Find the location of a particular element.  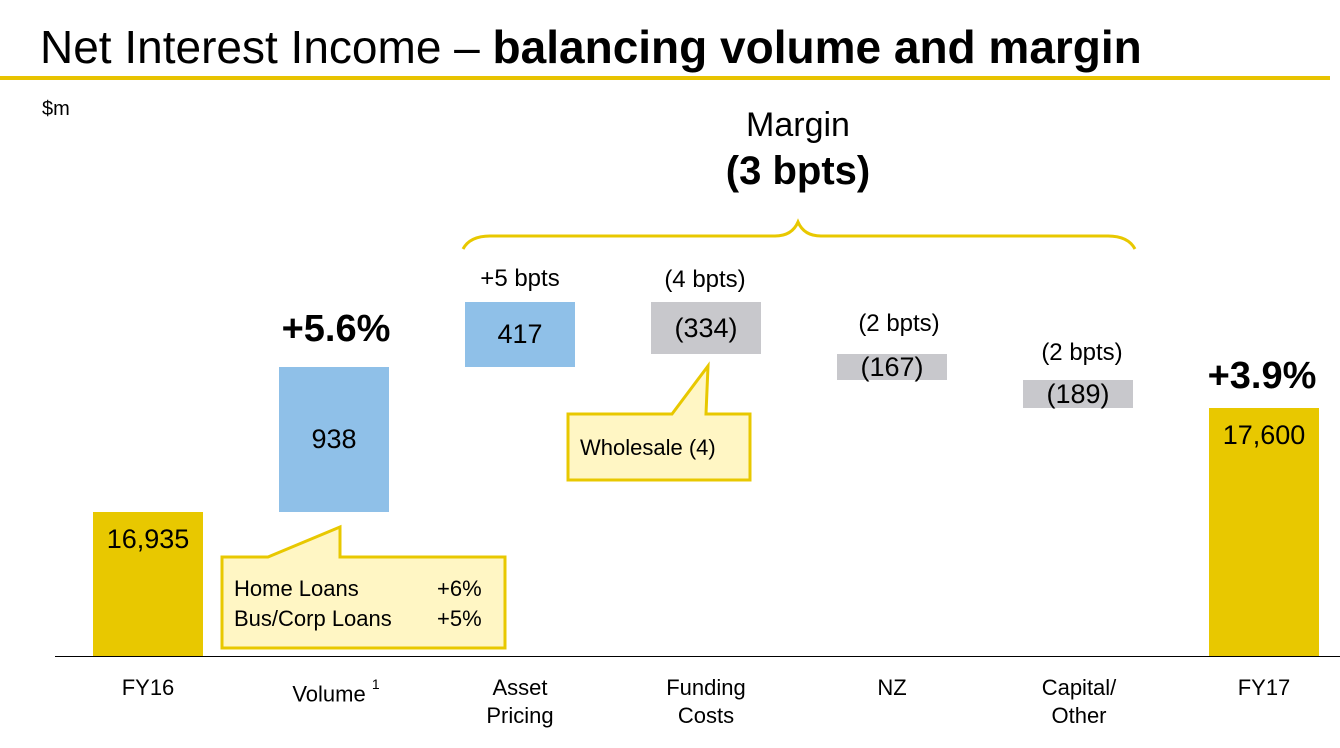

bar-nz: (167) is located at coordinates (892, 366).